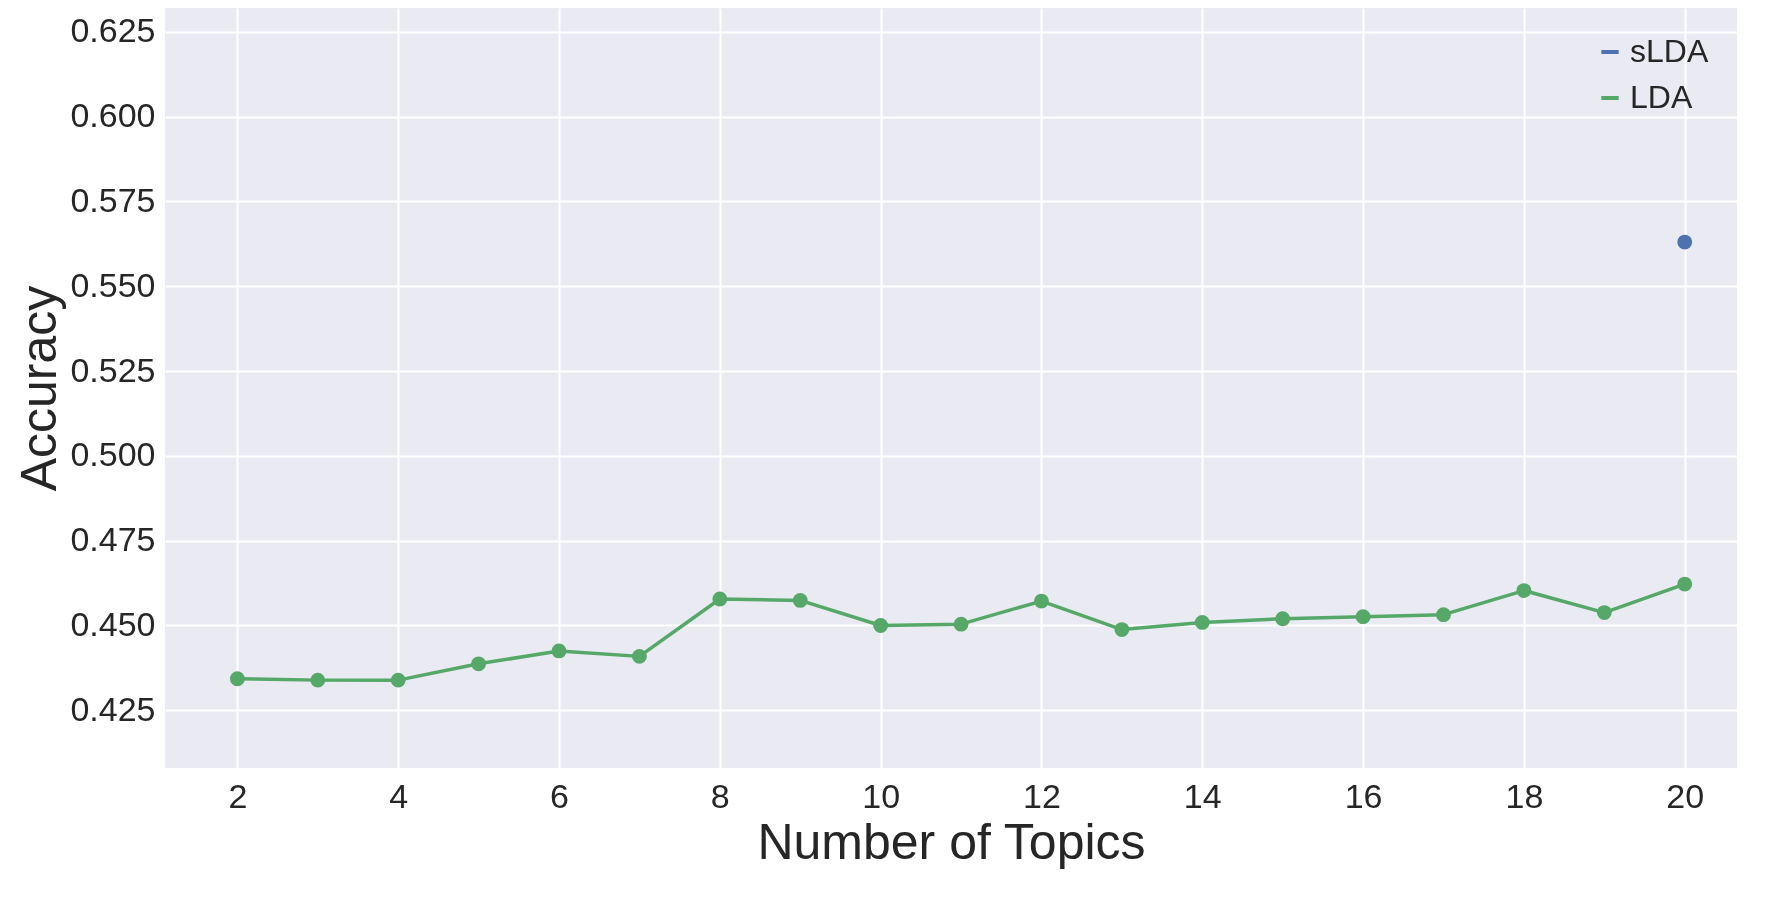 The width and height of the screenshot is (1765, 903). I want to click on x-tick-label: 14, so click(1202, 795).